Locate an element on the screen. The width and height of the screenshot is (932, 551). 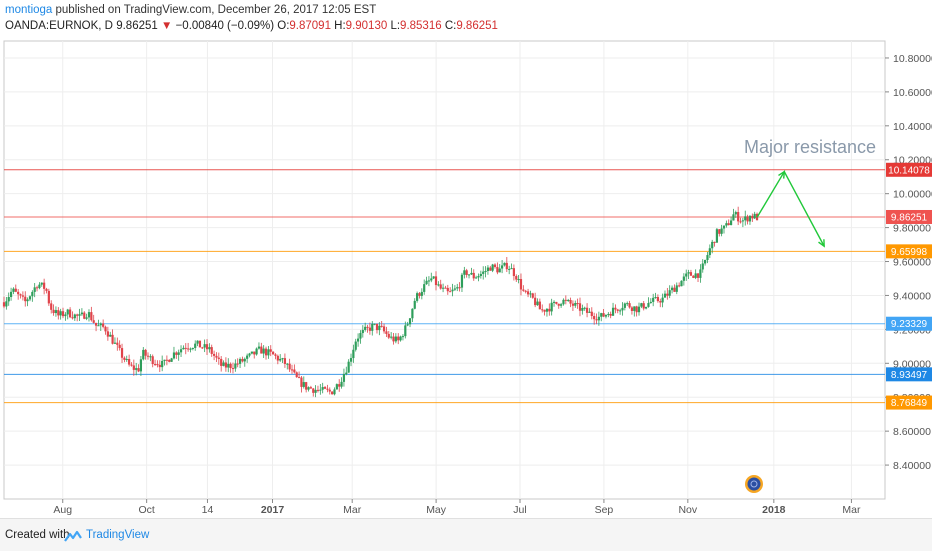
event-marker is located at coordinates (754, 484).